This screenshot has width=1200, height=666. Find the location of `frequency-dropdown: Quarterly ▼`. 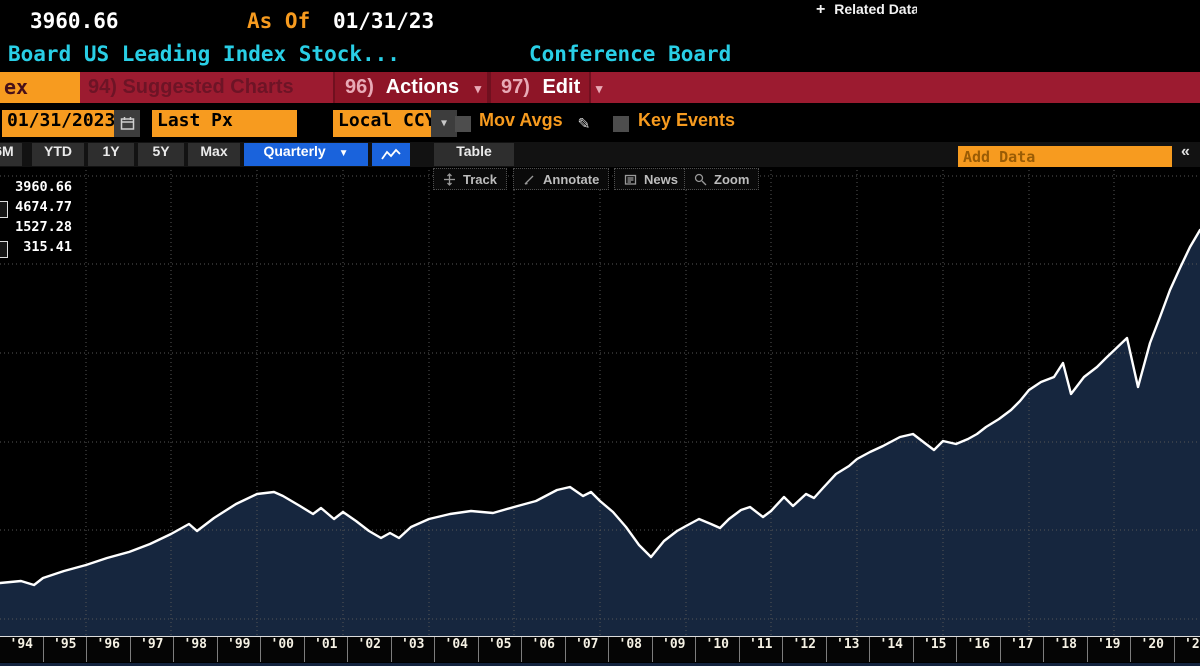

frequency-dropdown: Quarterly ▼ is located at coordinates (306, 154).